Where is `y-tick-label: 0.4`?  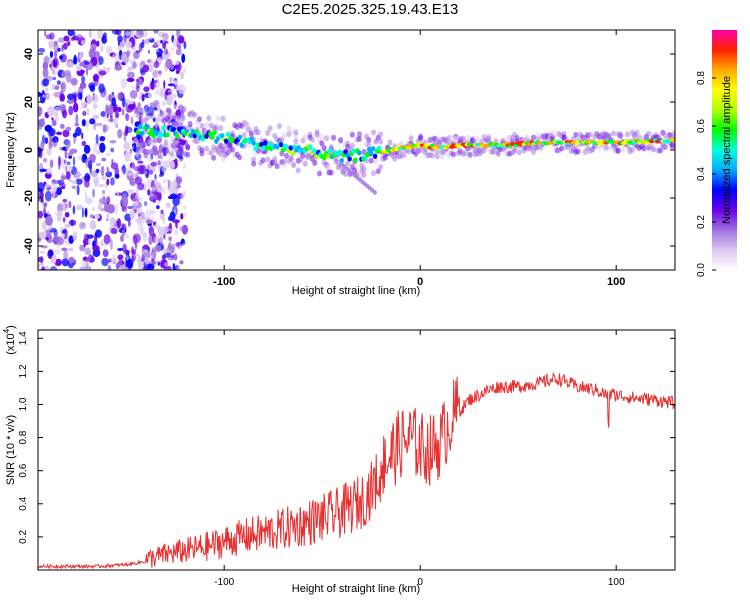
y-tick-label: 0.4 is located at coordinates (23, 503).